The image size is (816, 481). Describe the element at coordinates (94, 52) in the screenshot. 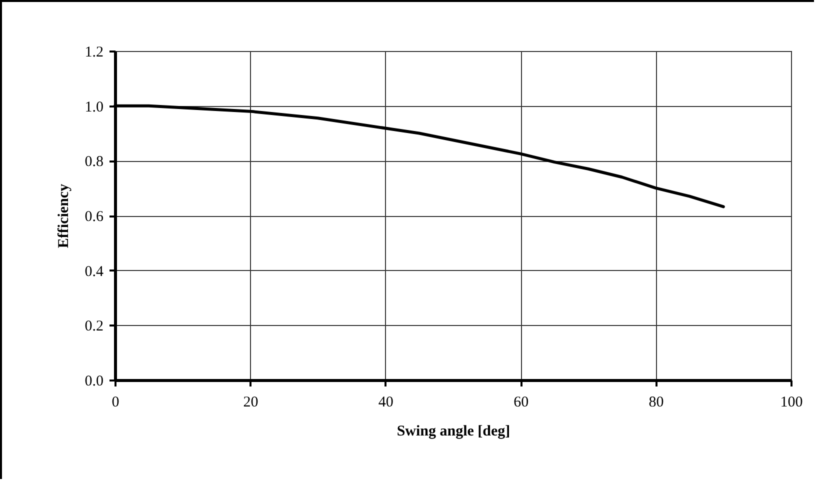

I see `y-tick-label: 1.2` at that location.